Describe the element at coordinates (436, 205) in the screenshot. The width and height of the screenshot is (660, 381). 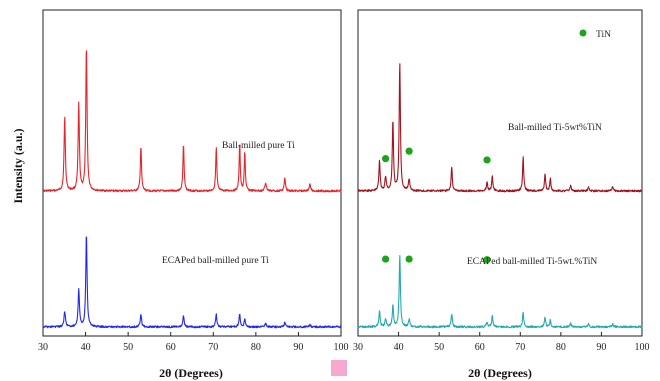
I see `right-tin-markers` at that location.